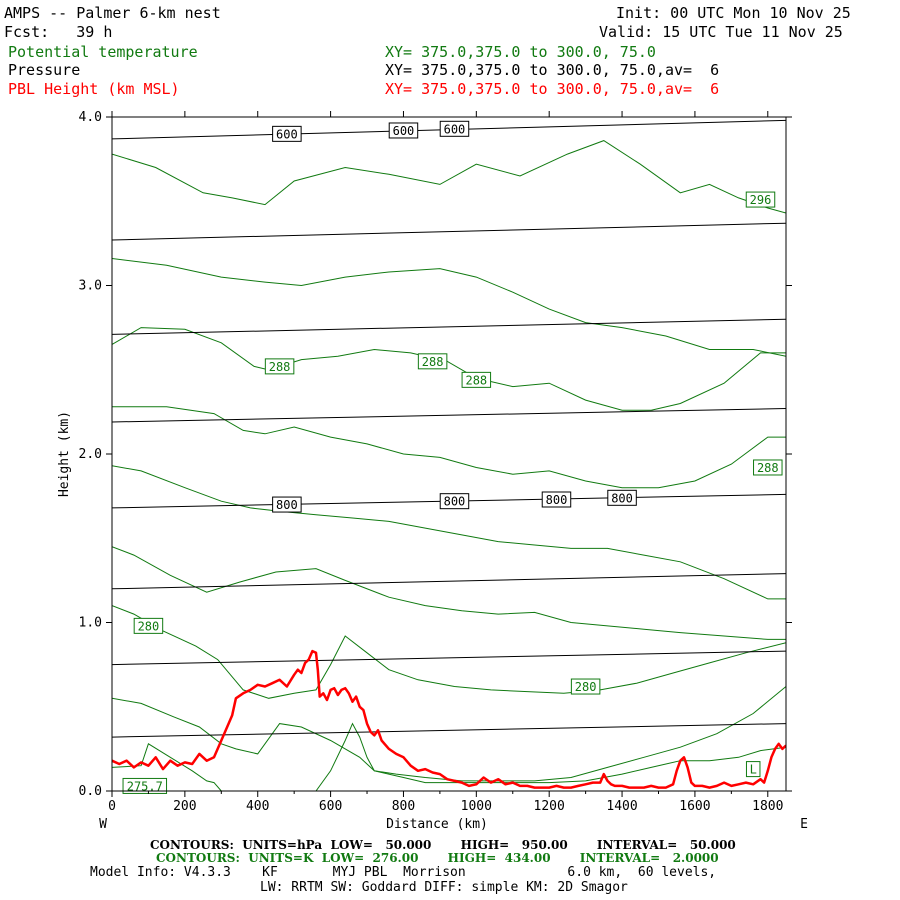  Describe the element at coordinates (437, 824) in the screenshot. I see `x-axis-title: Distance (km)` at that location.